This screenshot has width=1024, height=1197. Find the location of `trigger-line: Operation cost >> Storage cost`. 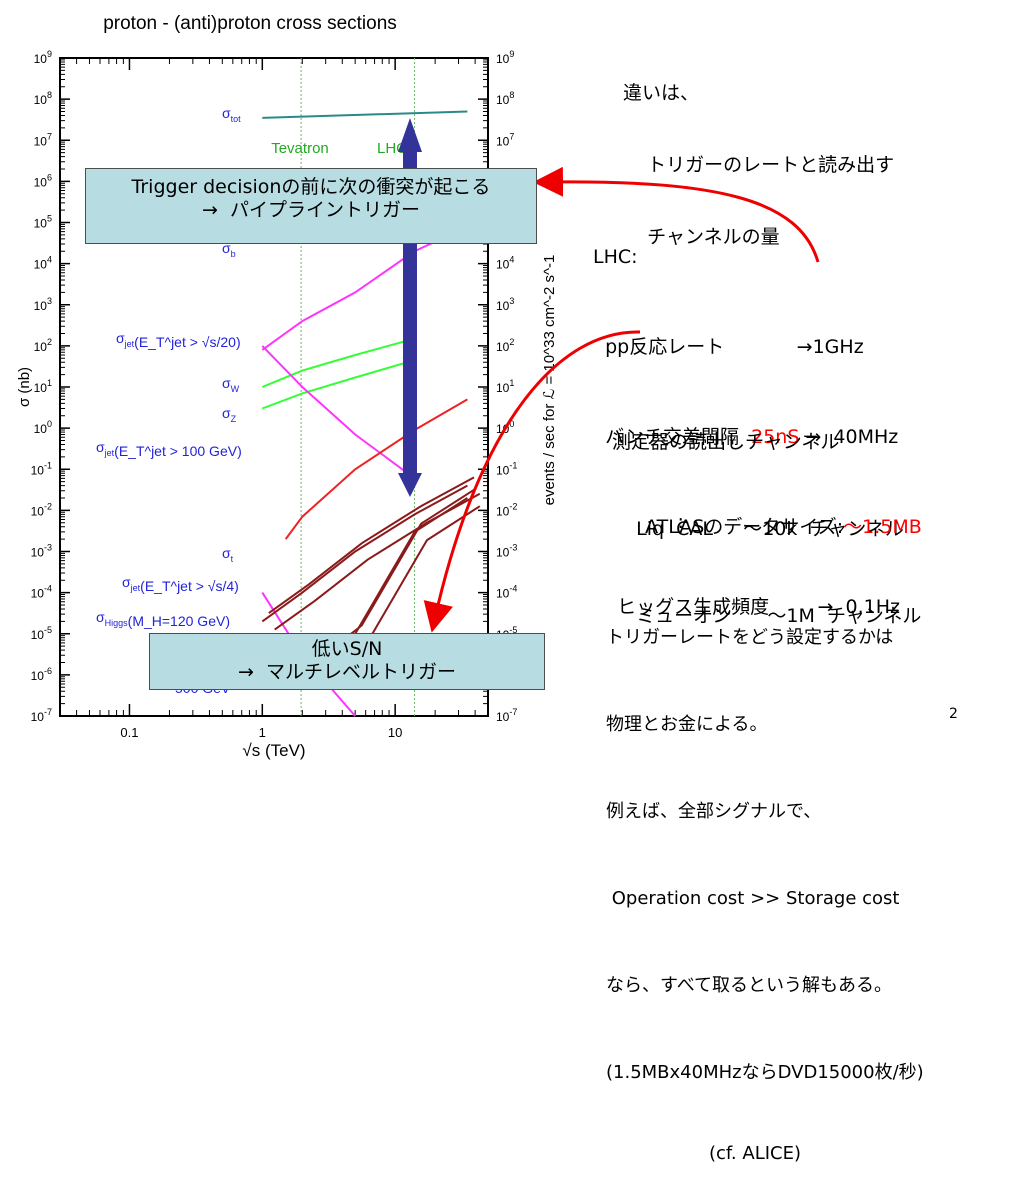

trigger-line: Operation cost >> Storage cost is located at coordinates (753, 898).